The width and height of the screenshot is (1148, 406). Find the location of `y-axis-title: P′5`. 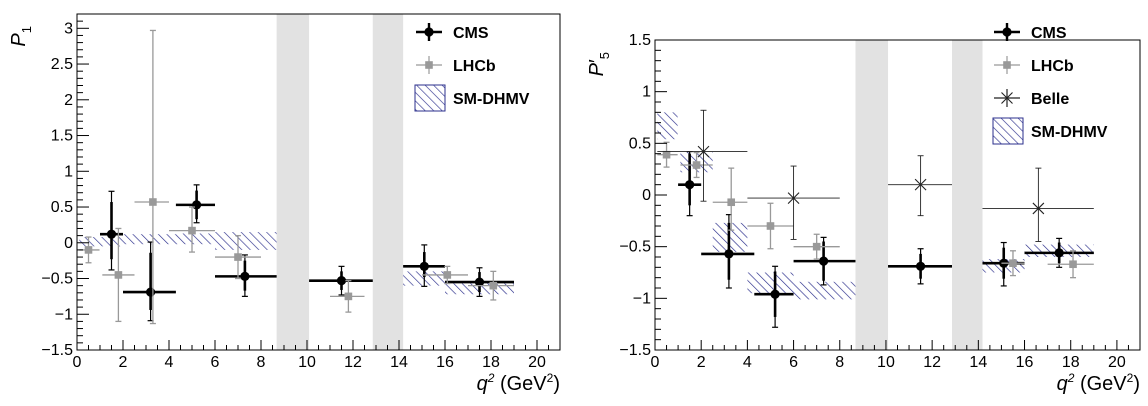

y-axis-title: P′5 is located at coordinates (599, 64).